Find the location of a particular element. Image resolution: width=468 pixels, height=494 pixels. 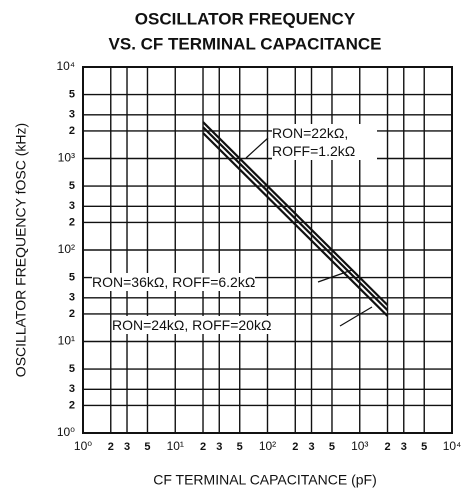

x-tick-label: 10⁴ is located at coordinates (452, 446).